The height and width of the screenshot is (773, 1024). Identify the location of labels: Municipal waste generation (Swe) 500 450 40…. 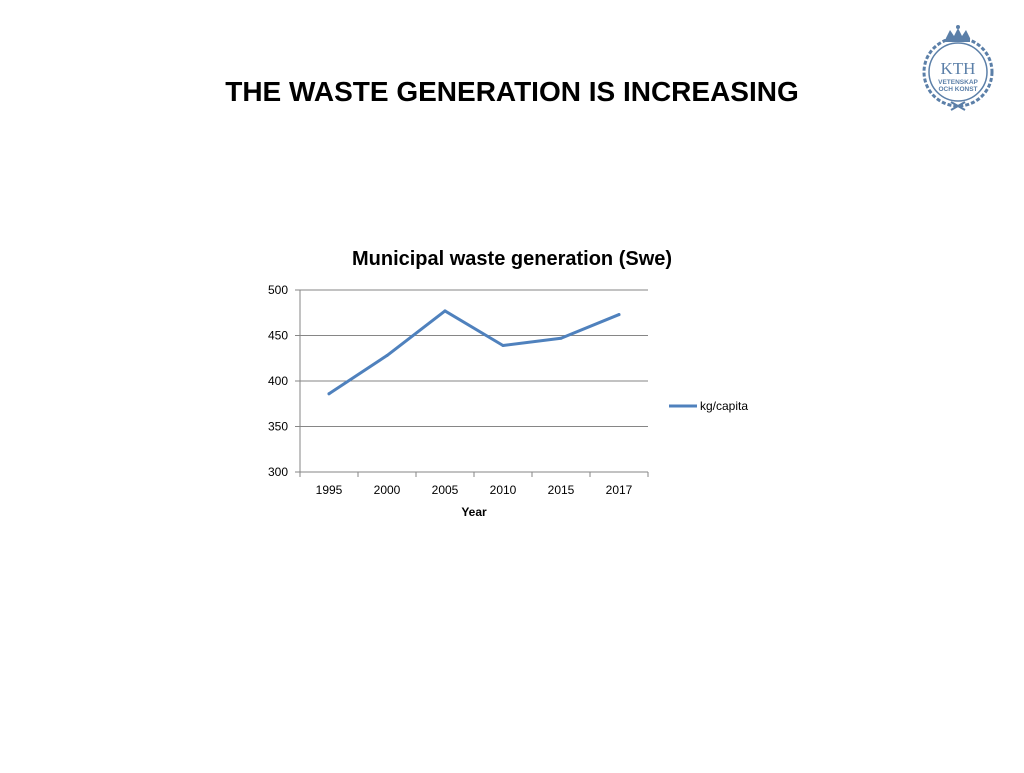
(470, 383).